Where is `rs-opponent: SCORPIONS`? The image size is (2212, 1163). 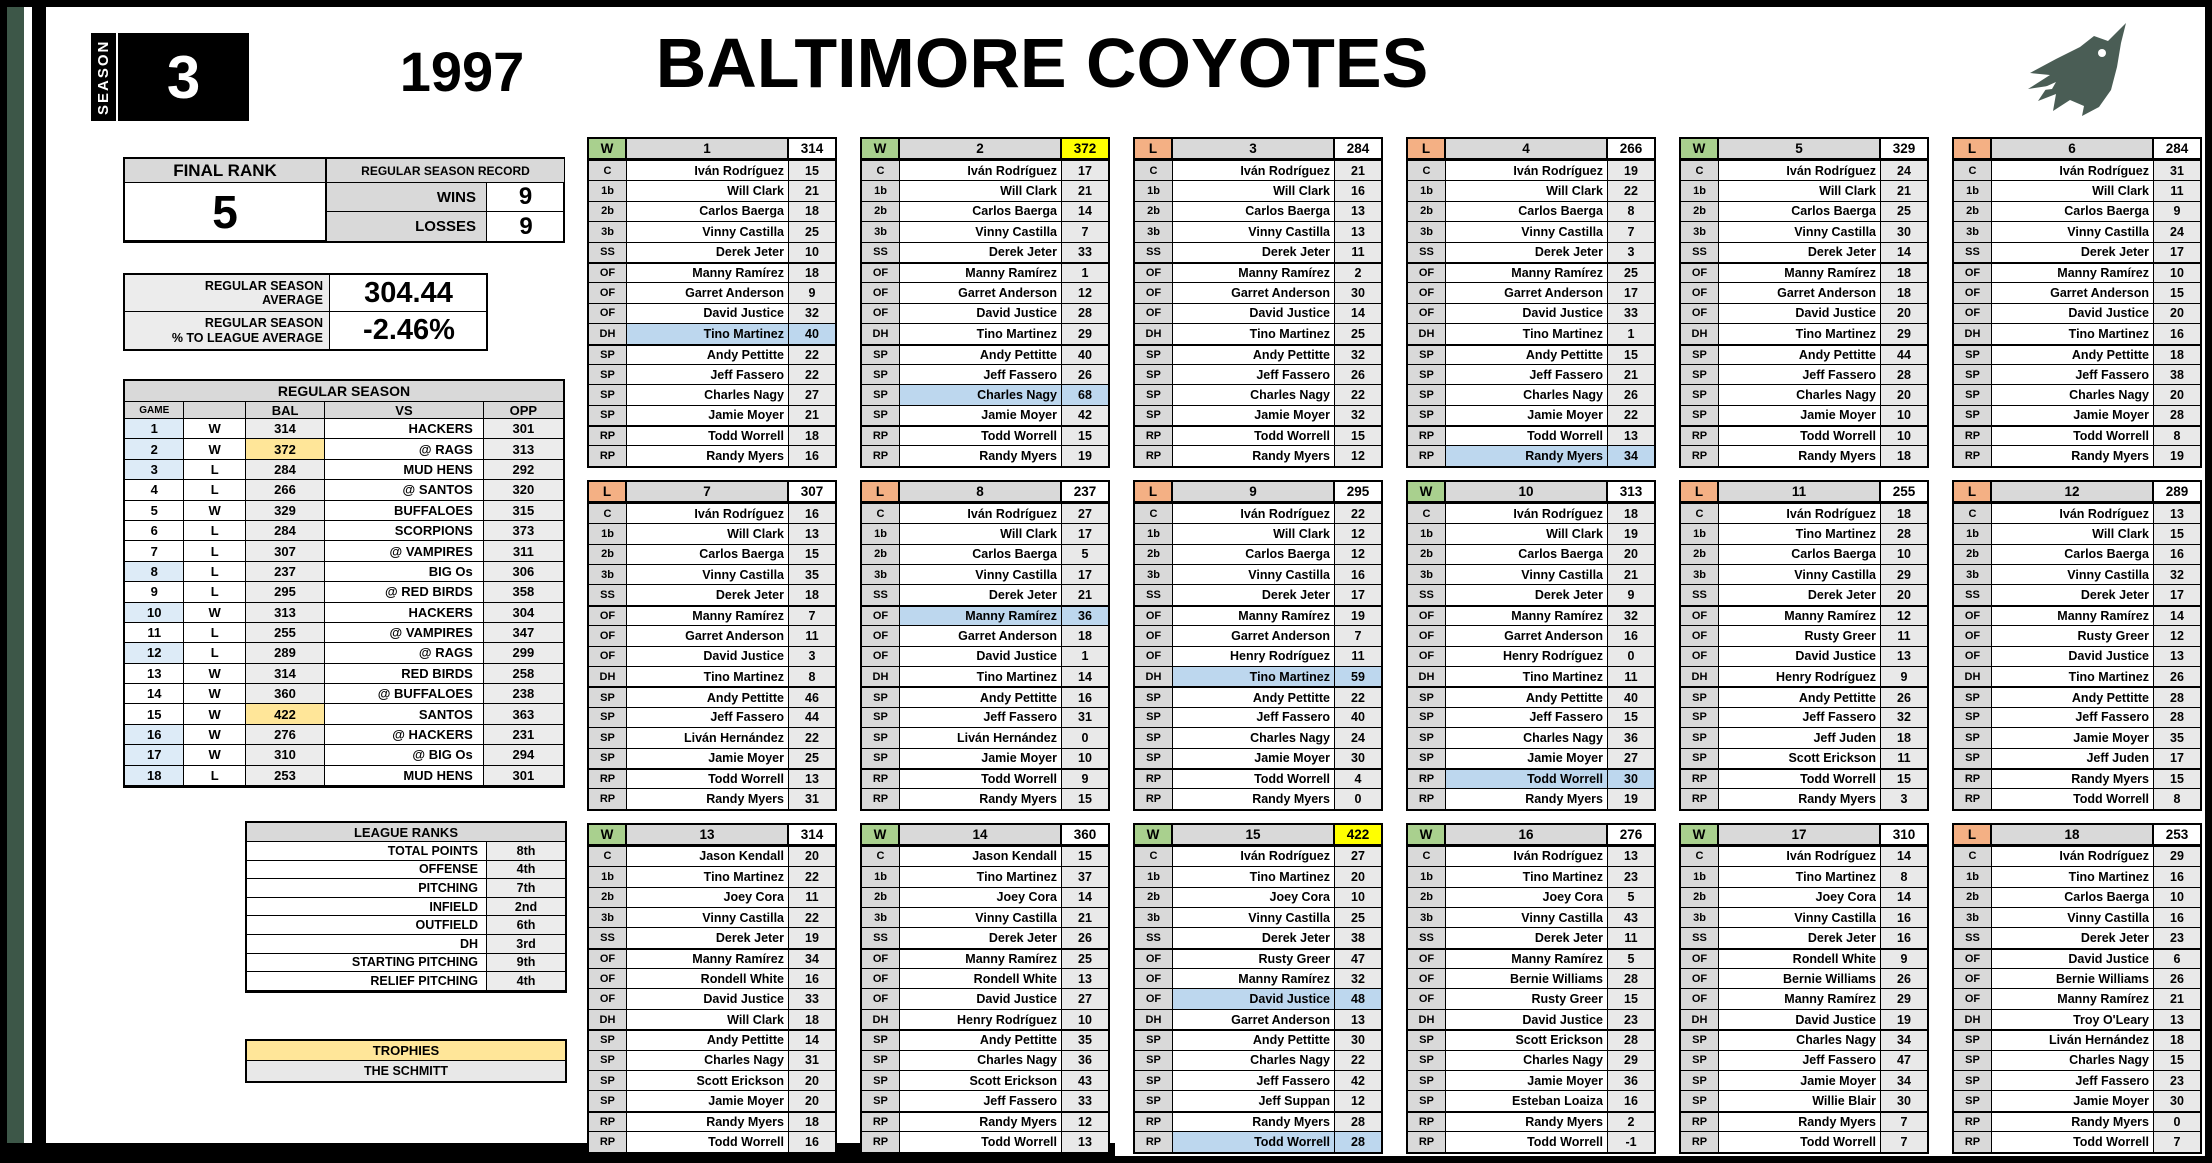
rs-opponent: SCORPIONS is located at coordinates (404, 531).